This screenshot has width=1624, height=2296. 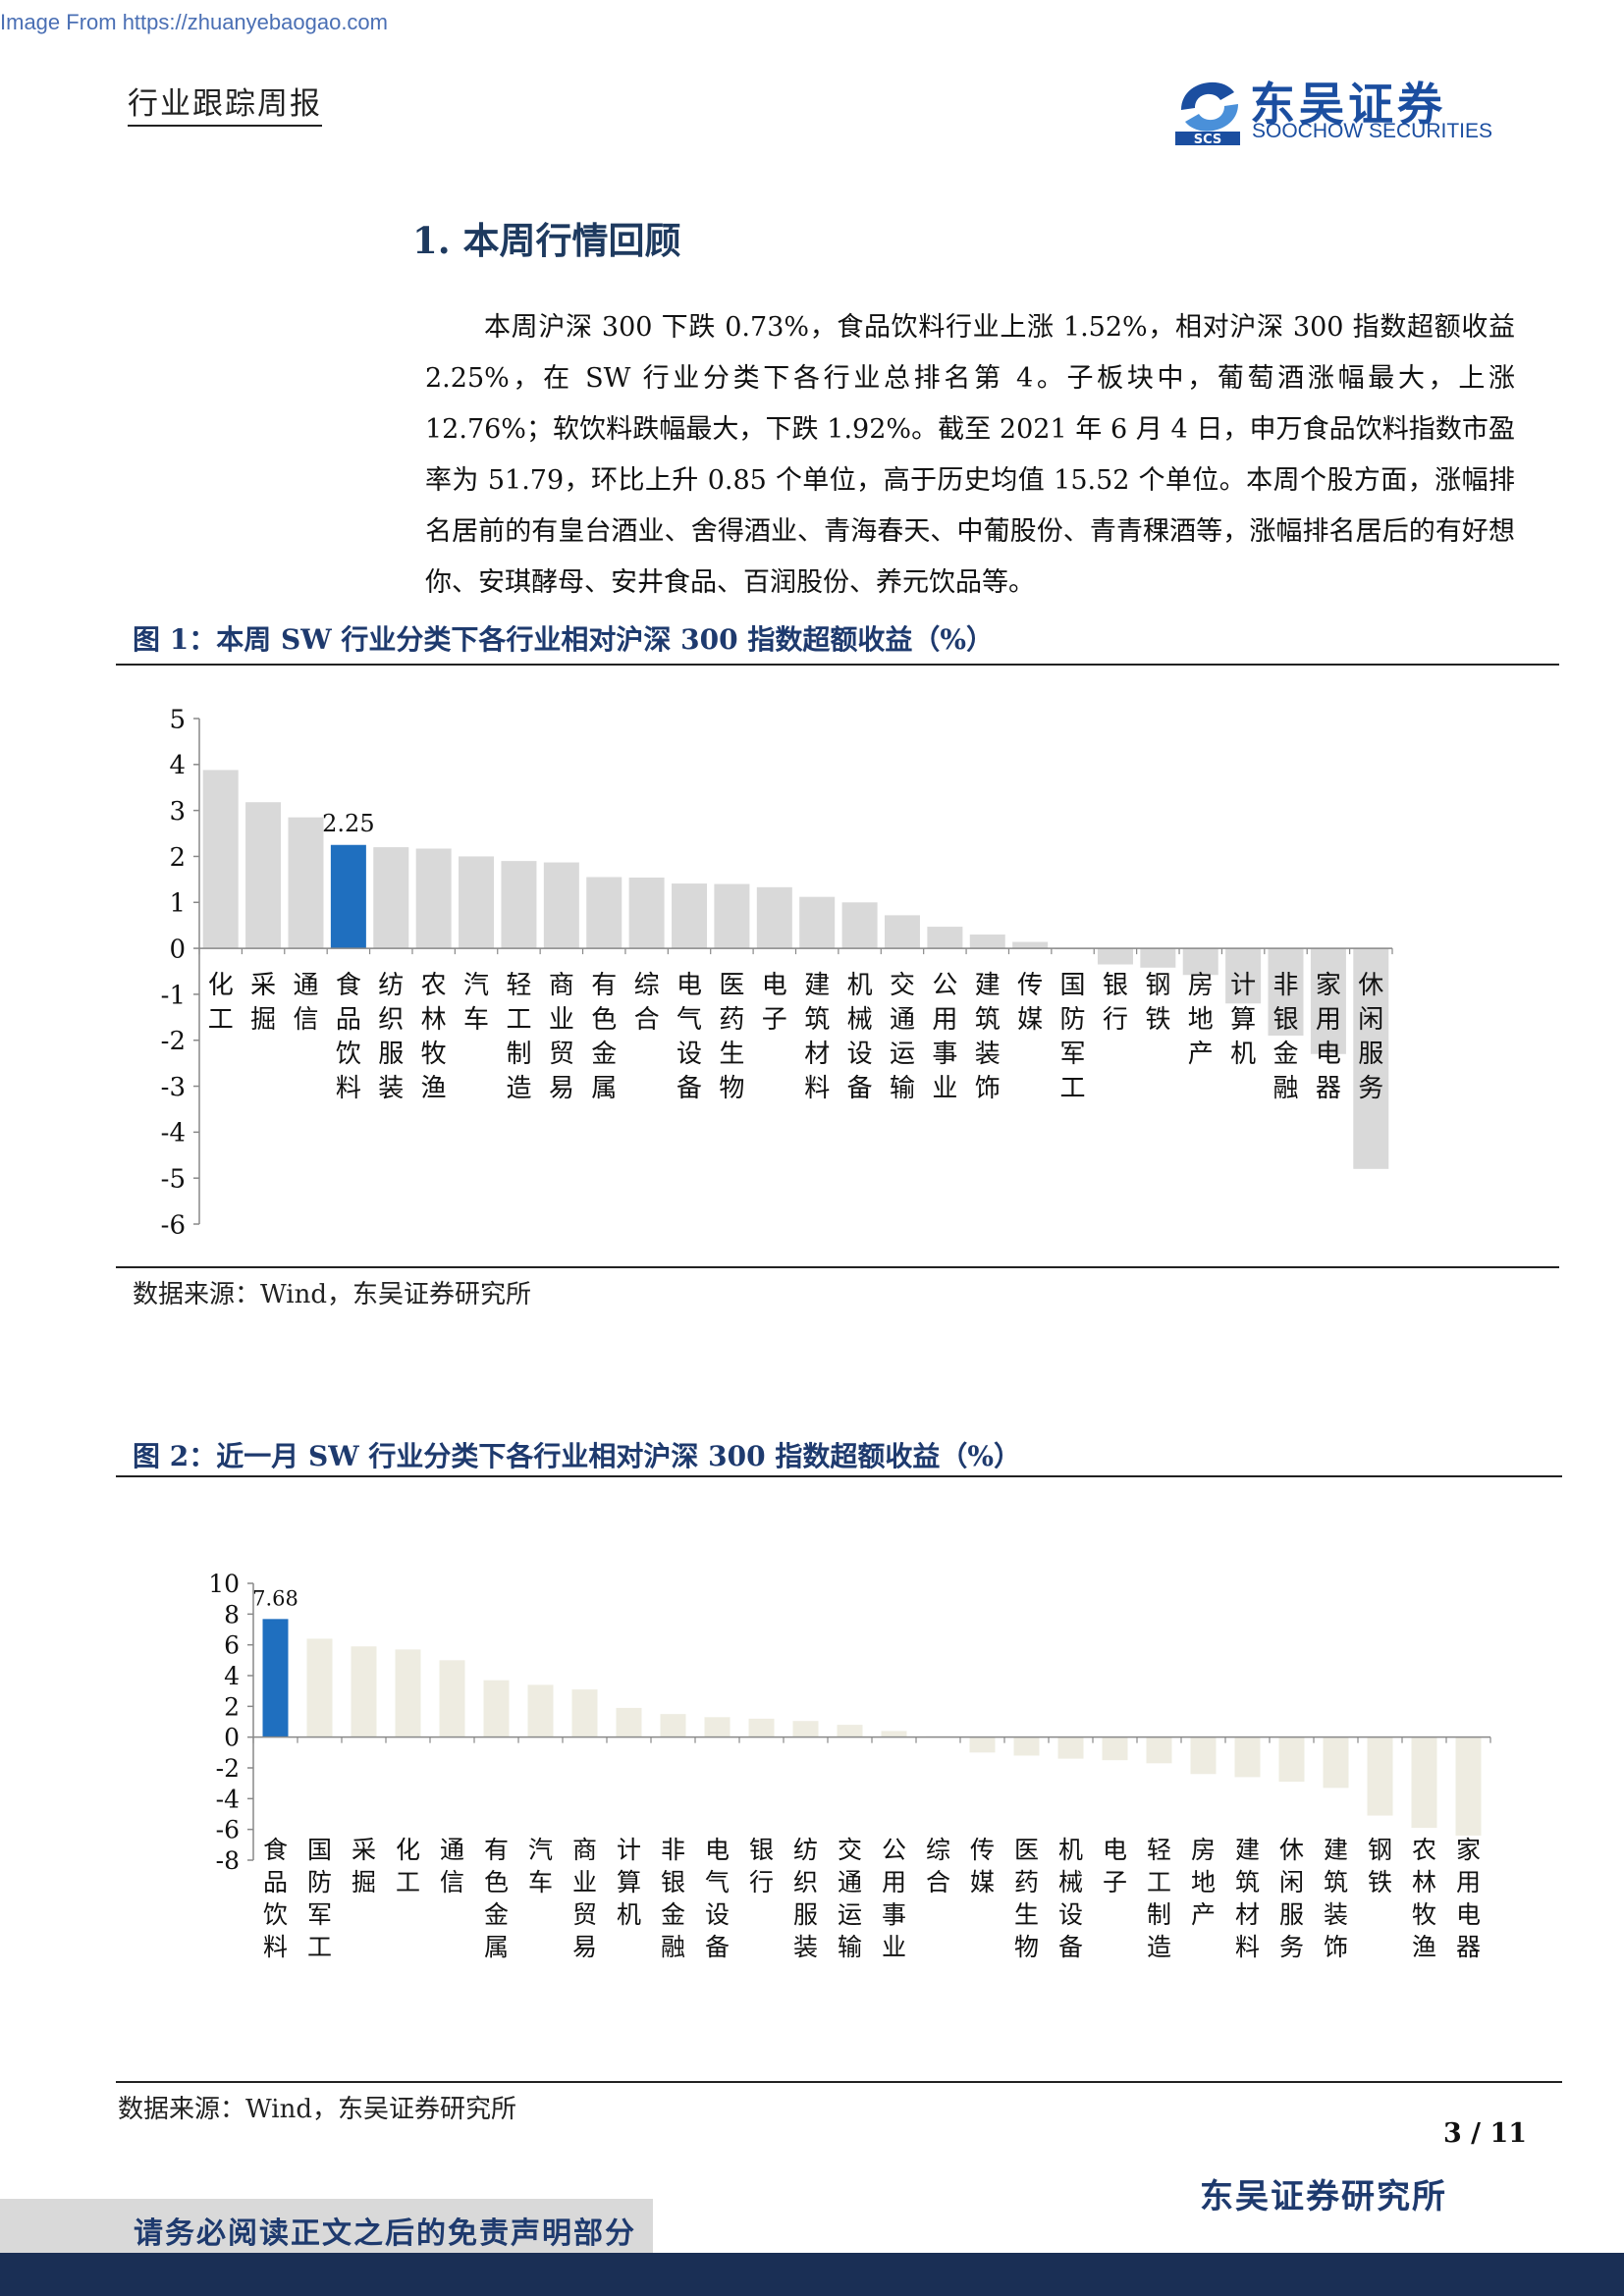 I want to click on chart1-category-label: 医药生物, so click(x=1026, y=1898).